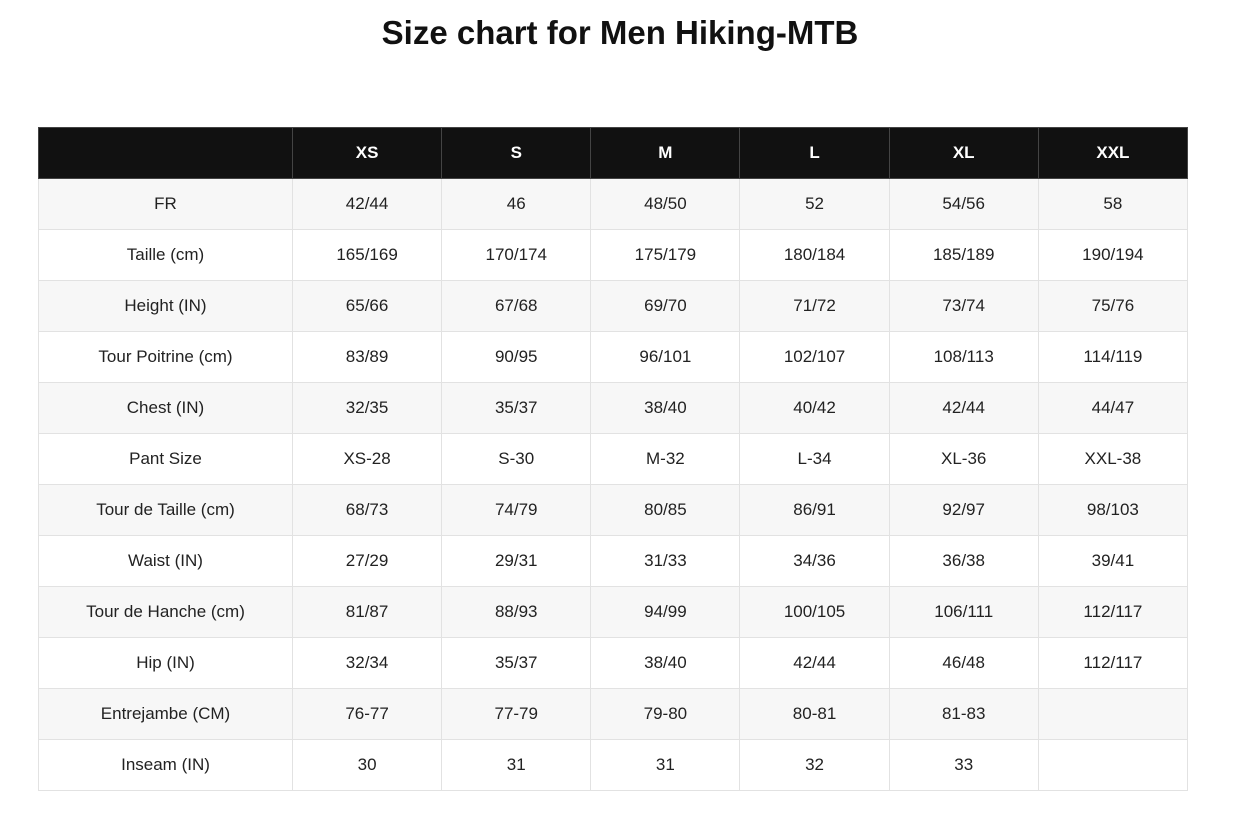 The image size is (1240, 832). I want to click on table-cell: 67/68, so click(516, 306).